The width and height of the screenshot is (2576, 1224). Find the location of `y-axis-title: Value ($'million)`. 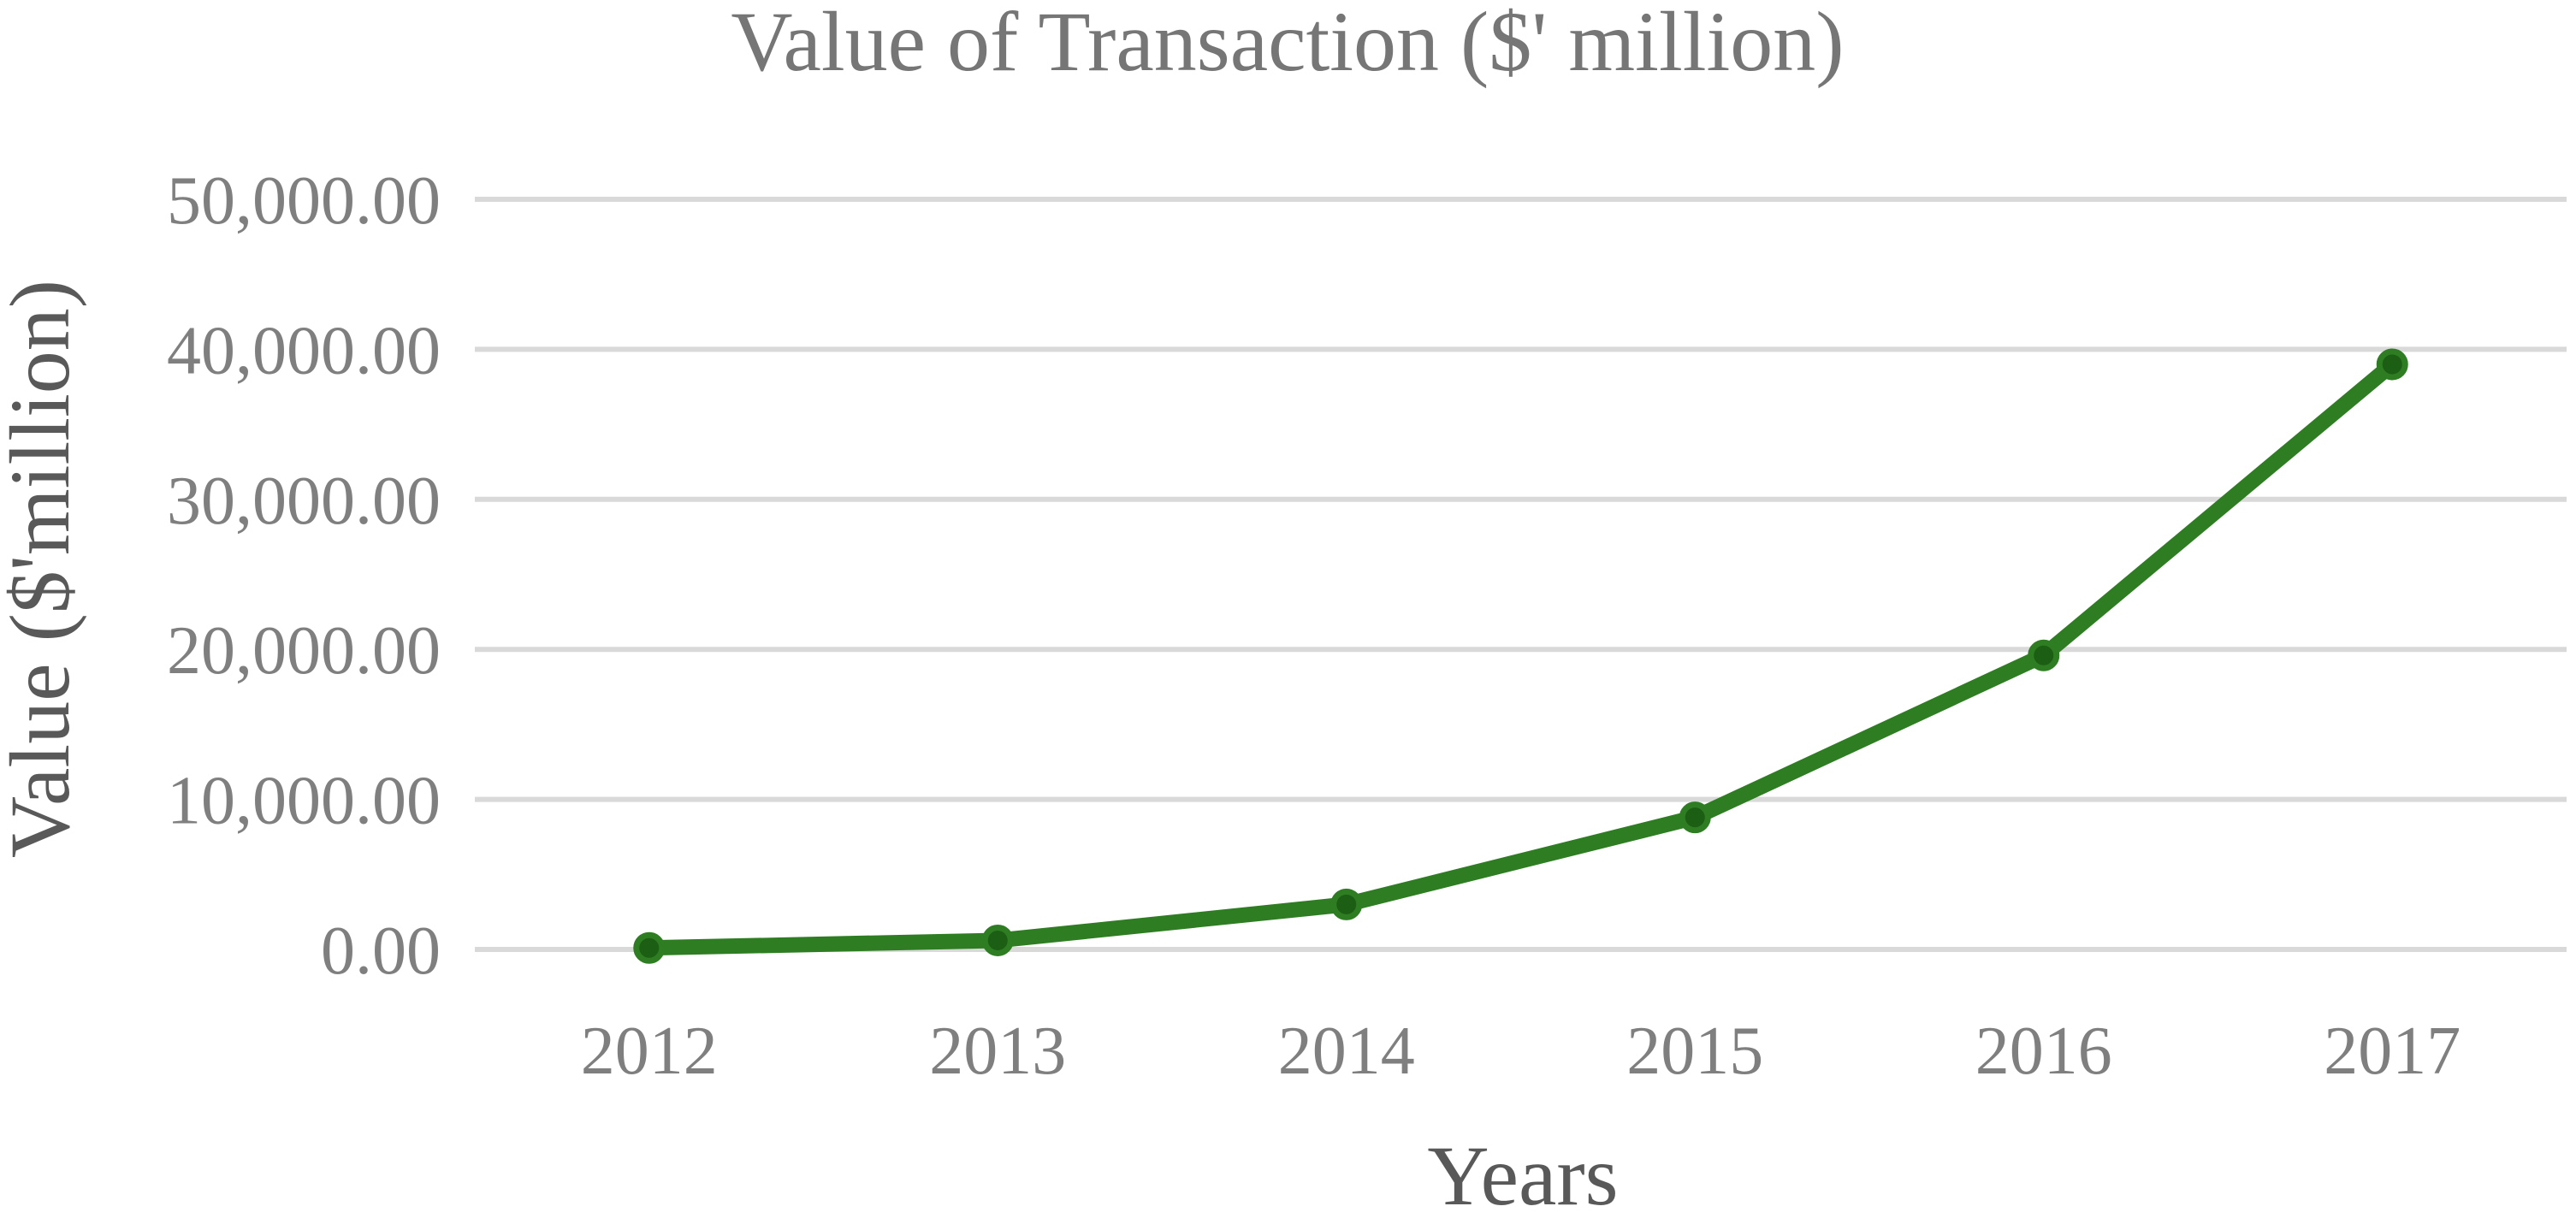

y-axis-title: Value ($'million) is located at coordinates (43, 569).